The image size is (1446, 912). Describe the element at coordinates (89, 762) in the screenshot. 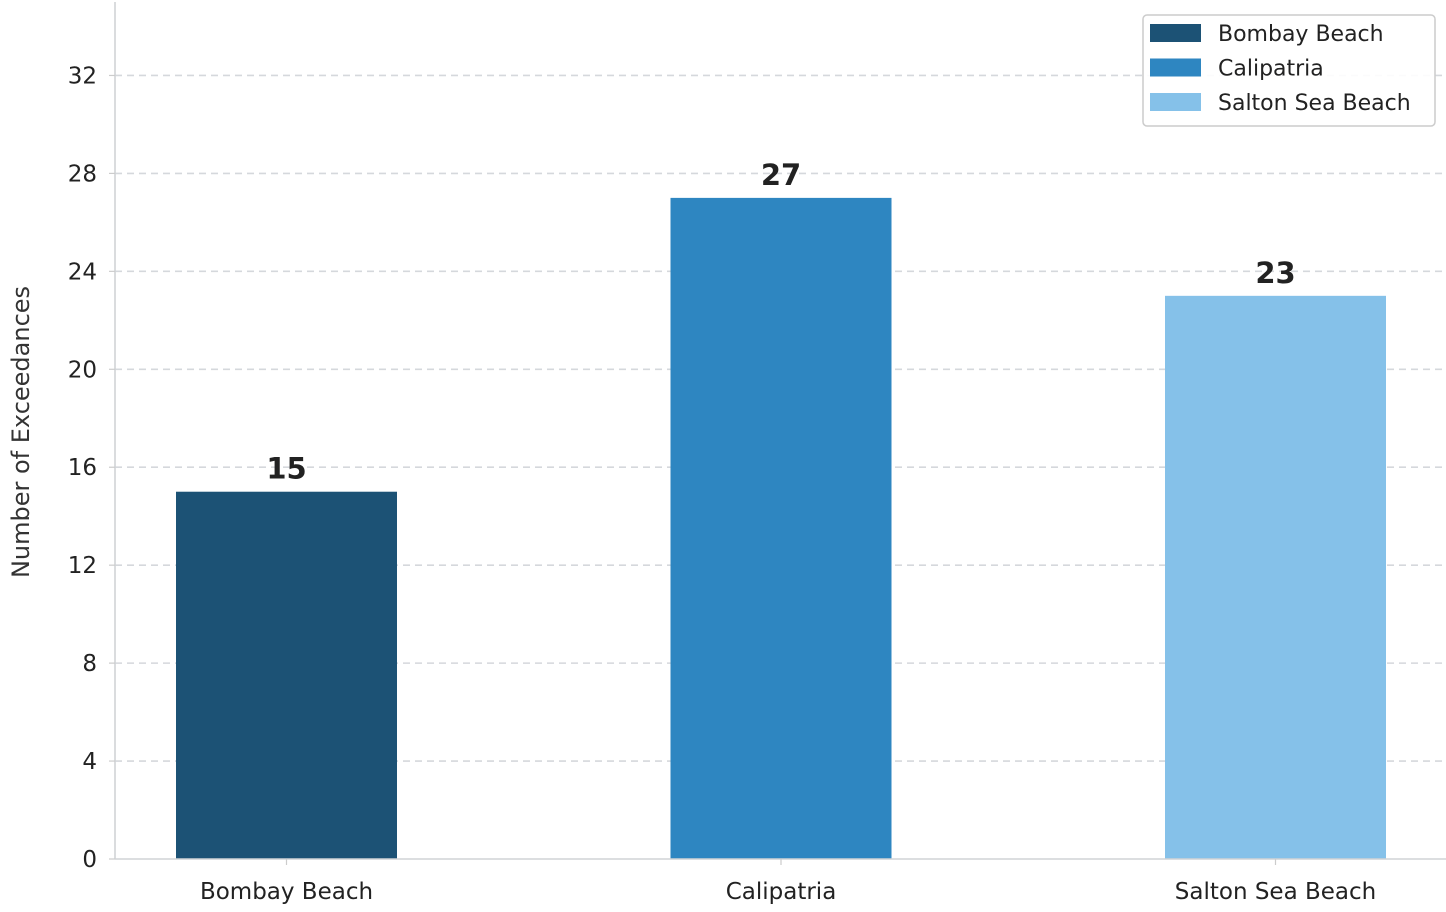

I see `y-tick-label: 4` at that location.